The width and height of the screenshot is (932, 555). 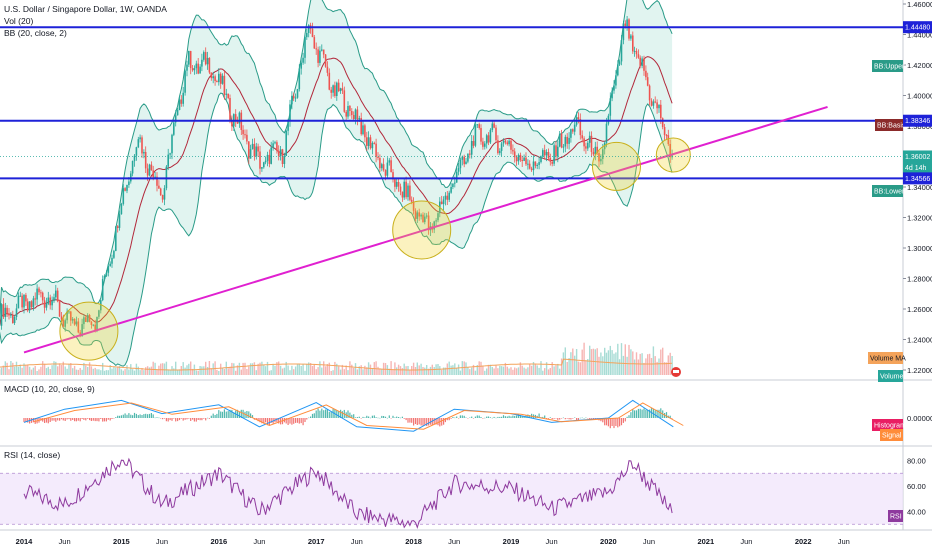 What do you see at coordinates (892, 436) in the screenshot?
I see `tag-signal-text: Signal` at bounding box center [892, 436].